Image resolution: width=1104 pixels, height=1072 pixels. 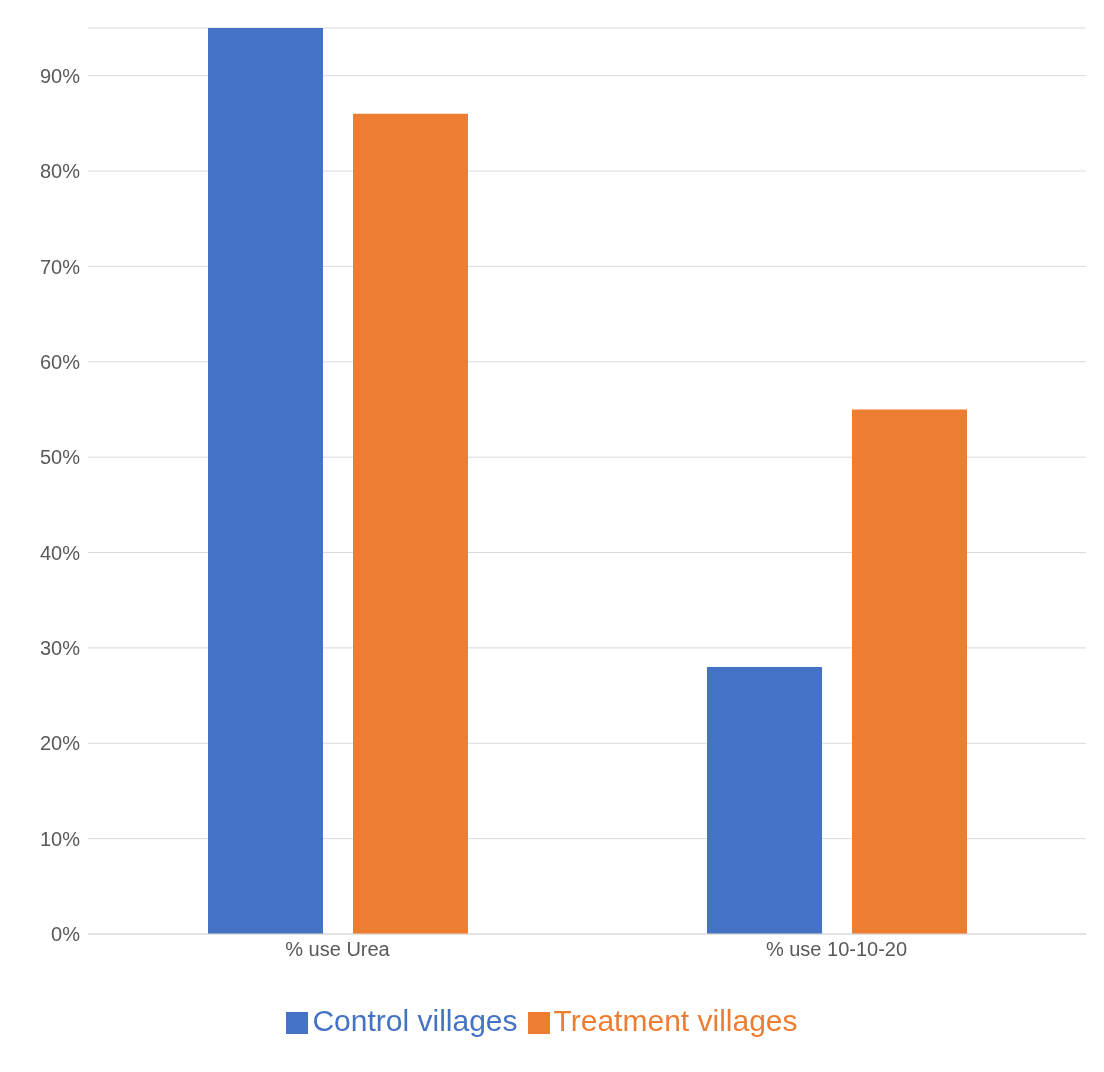 What do you see at coordinates (60, 838) in the screenshot?
I see `y-tick-label: 10%` at bounding box center [60, 838].